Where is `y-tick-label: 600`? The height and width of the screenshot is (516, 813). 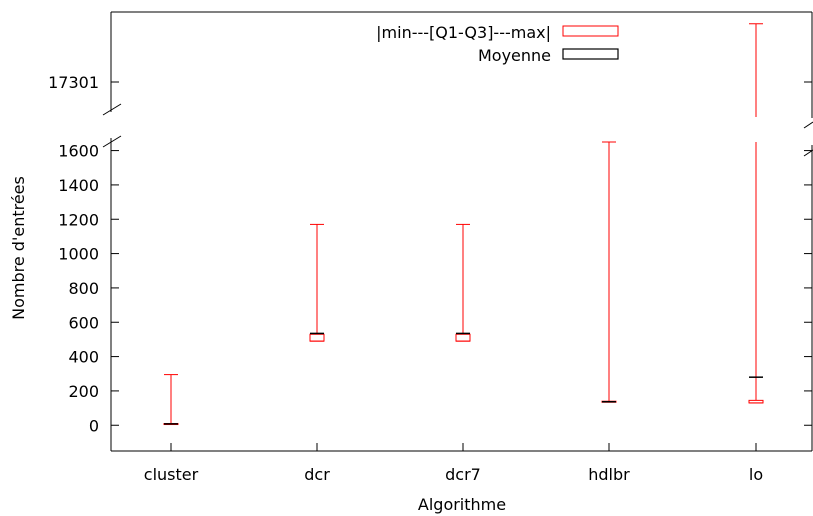
y-tick-label: 600 is located at coordinates (83, 322).